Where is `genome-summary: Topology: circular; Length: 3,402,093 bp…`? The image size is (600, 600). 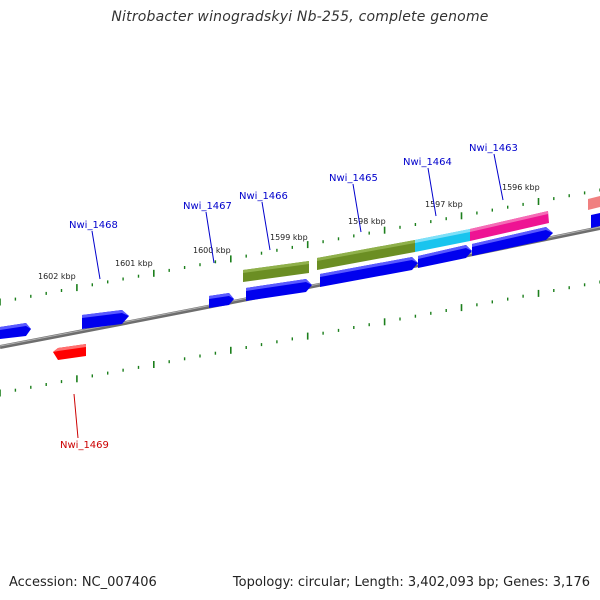
genome-summary: Topology: circular; Length: 3,402,093 bp… is located at coordinates (411, 582).